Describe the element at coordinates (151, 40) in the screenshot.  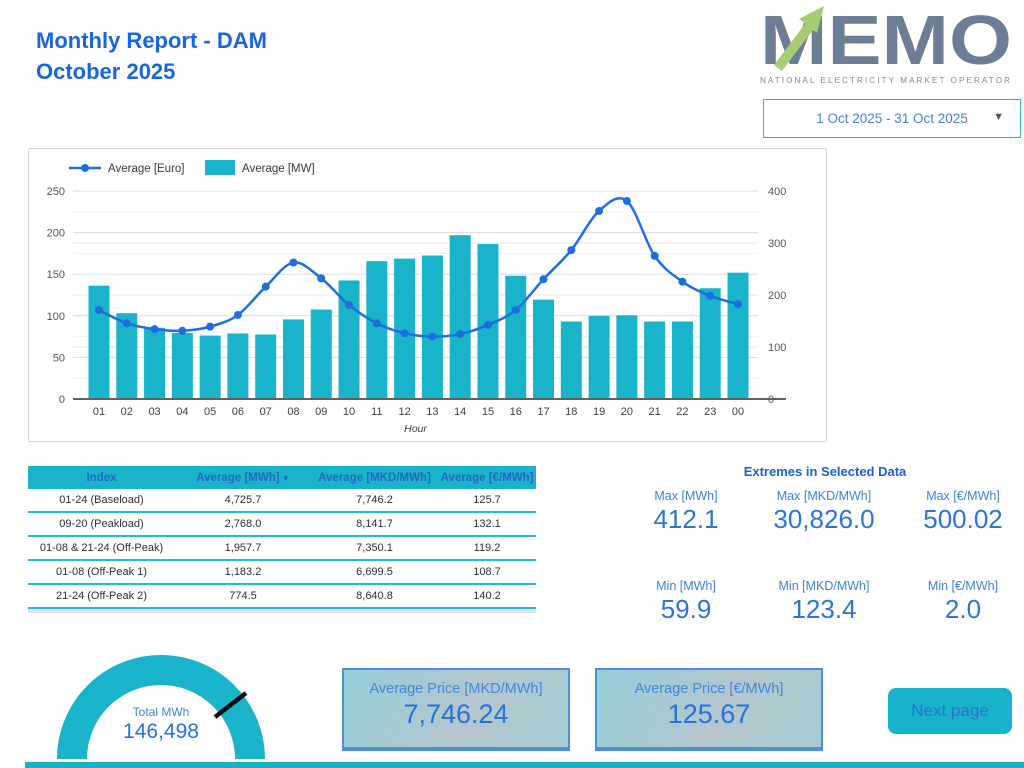
I see `page-title-line1: Monthly Report - DAM` at that location.